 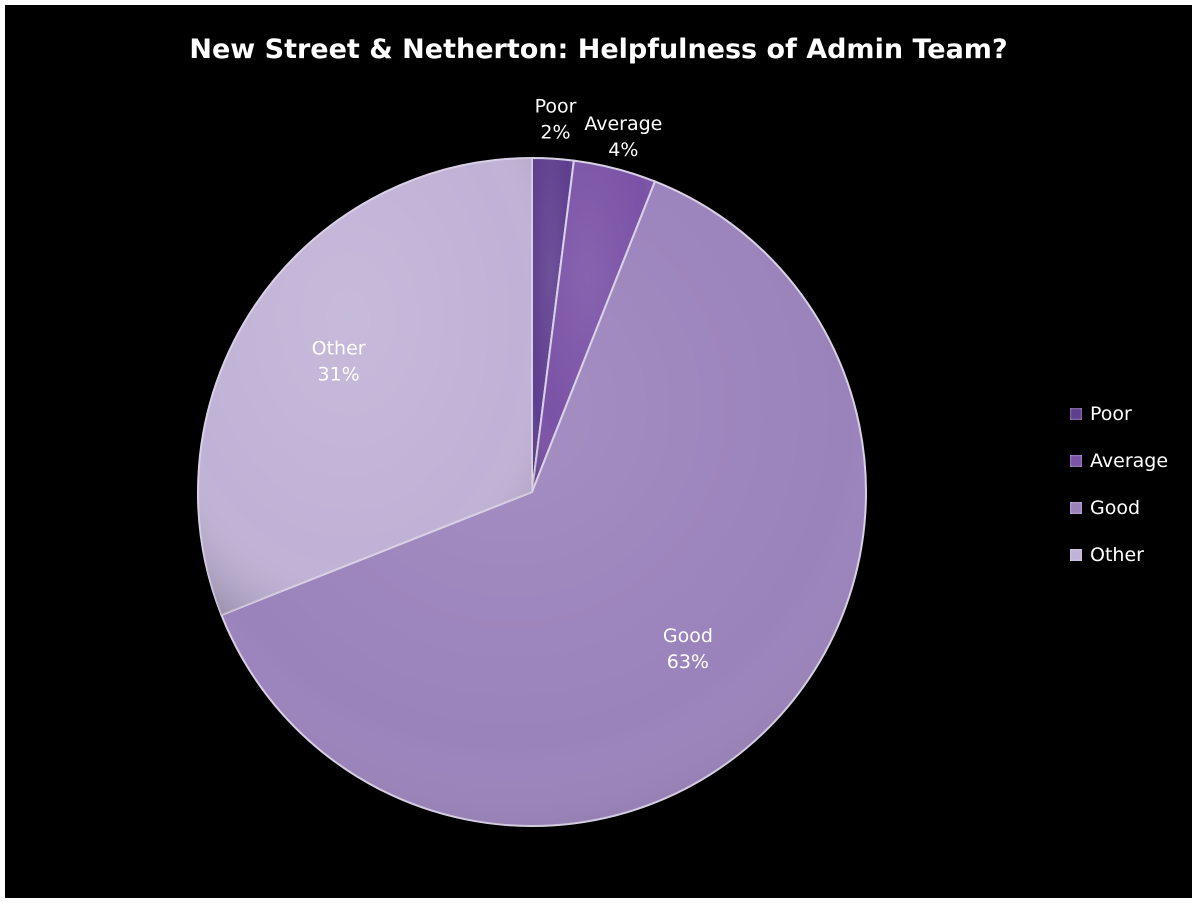 I want to click on legend-item-average: Average, so click(x=1119, y=461).